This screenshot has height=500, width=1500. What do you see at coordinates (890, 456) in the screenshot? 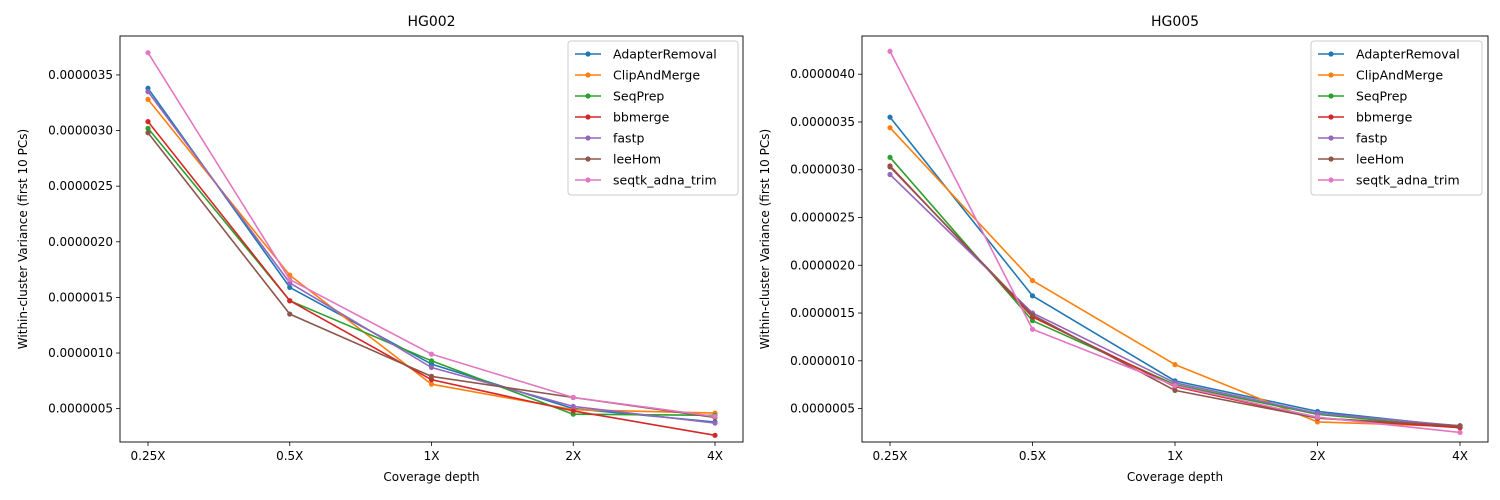
I see `x-tick-label: 0.25X` at bounding box center [890, 456].